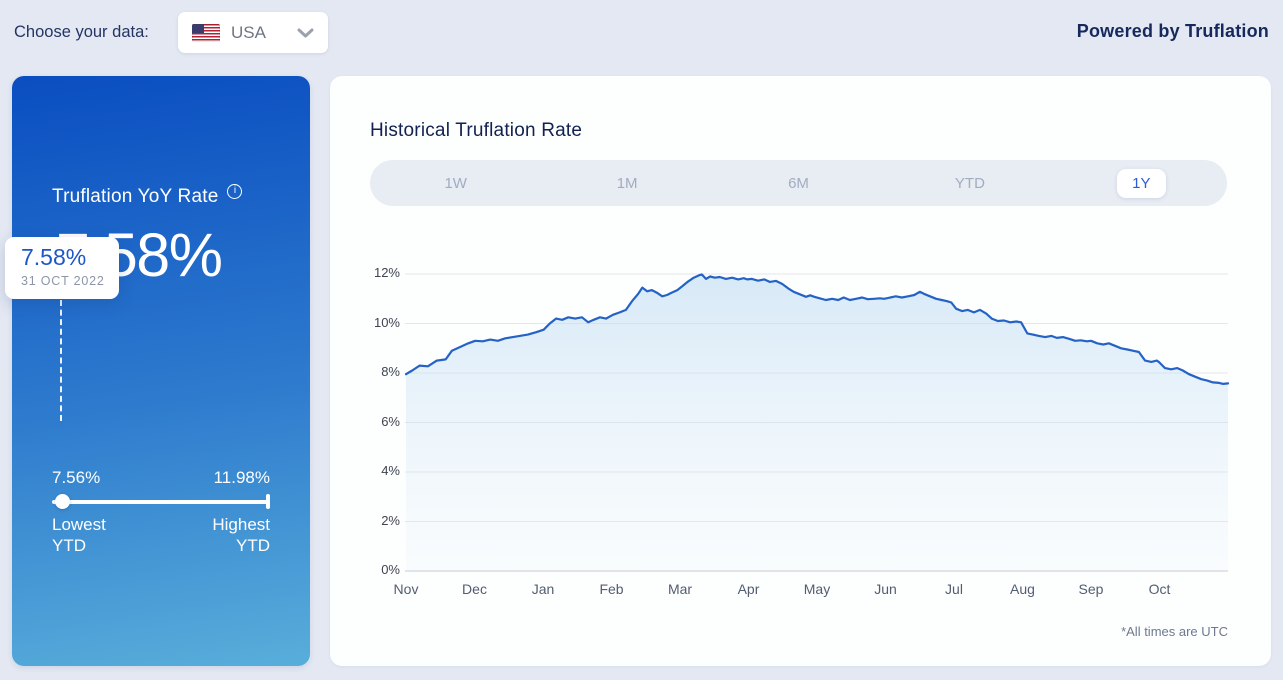 This screenshot has height=680, width=1283. Describe the element at coordinates (135, 196) in the screenshot. I see `yoy-rate-title: Truflation YoY Rate` at that location.